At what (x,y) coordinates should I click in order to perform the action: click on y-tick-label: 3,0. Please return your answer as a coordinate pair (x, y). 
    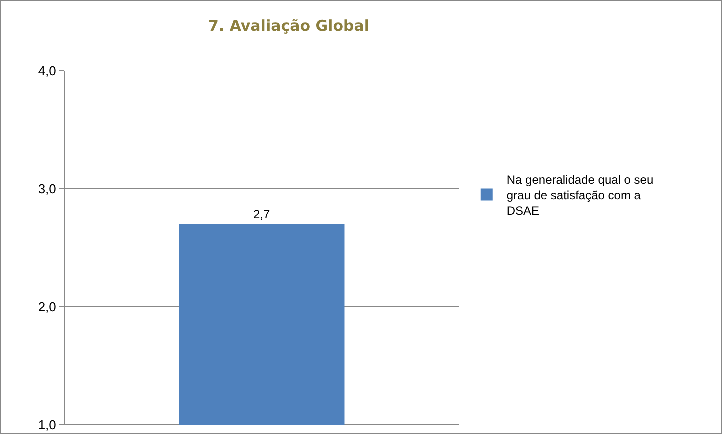
    Looking at the image, I should click on (47, 189).